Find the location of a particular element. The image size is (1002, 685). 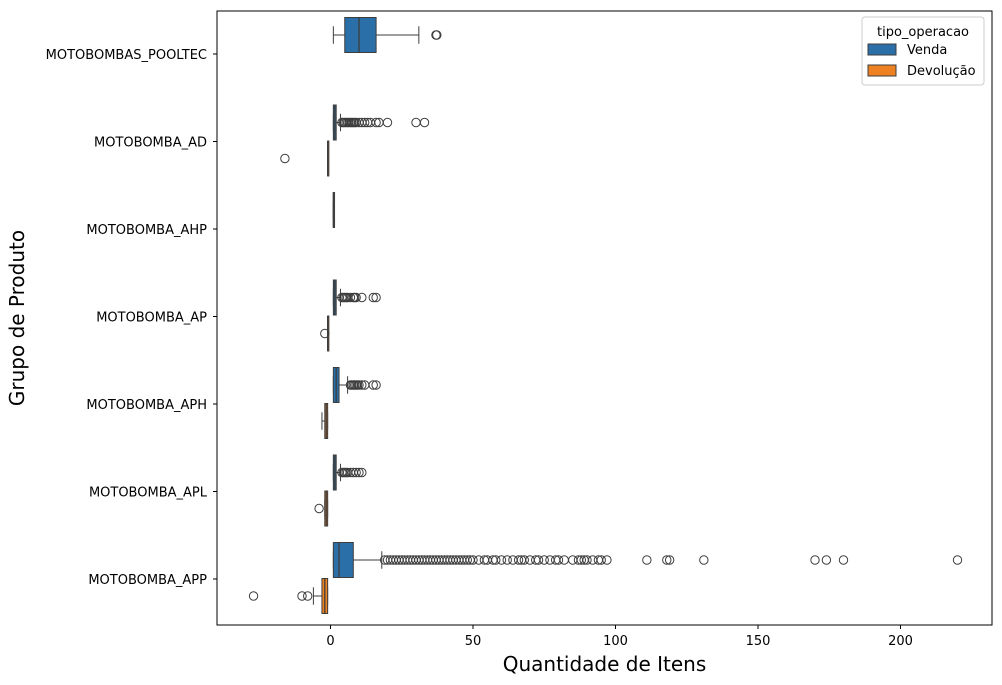

y-tick-label: MOTOBOMBA_APP is located at coordinates (147, 580).